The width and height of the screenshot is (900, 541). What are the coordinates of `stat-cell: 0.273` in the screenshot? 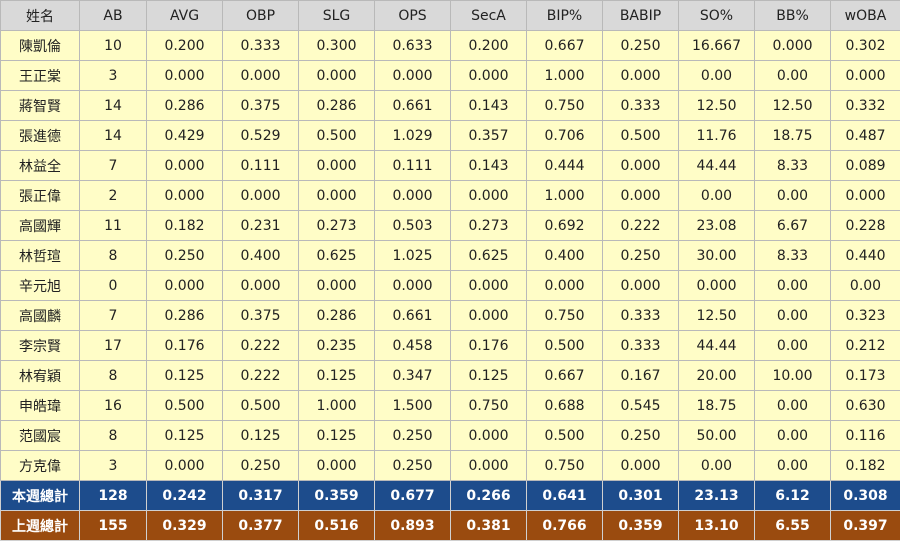 It's located at (489, 226).